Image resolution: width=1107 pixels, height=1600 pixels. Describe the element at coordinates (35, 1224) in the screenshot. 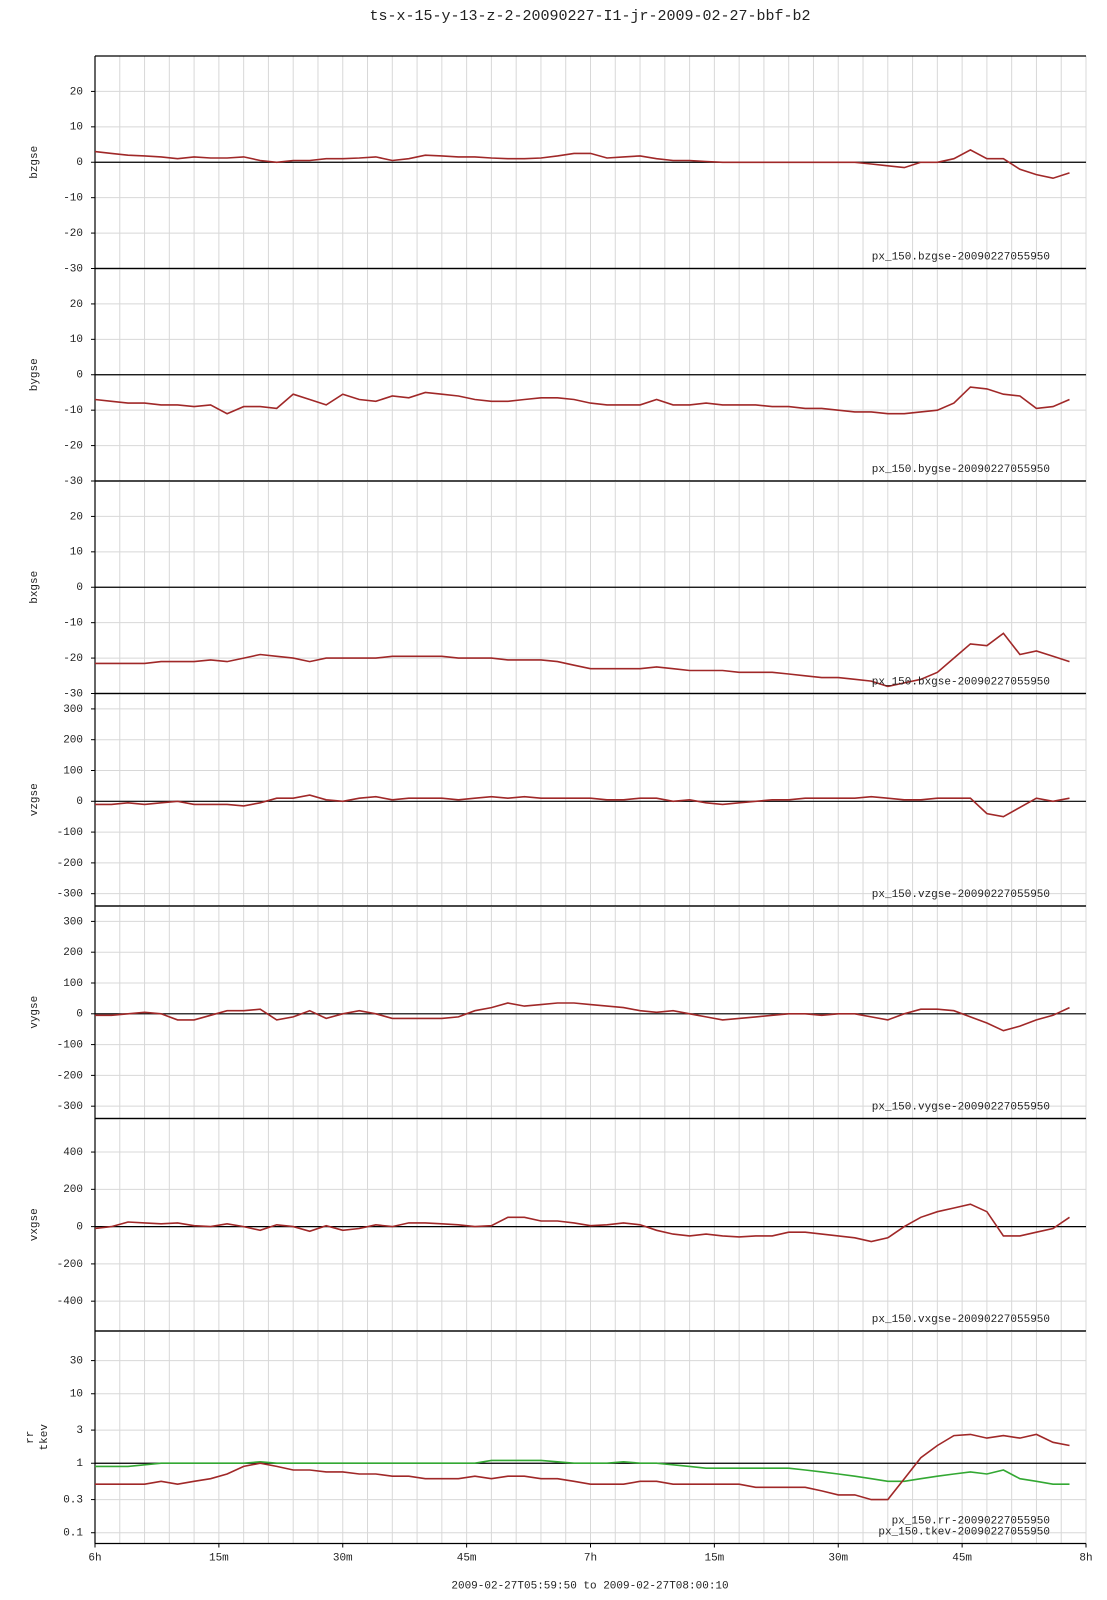

I see `y-axis-label: vxgse` at that location.